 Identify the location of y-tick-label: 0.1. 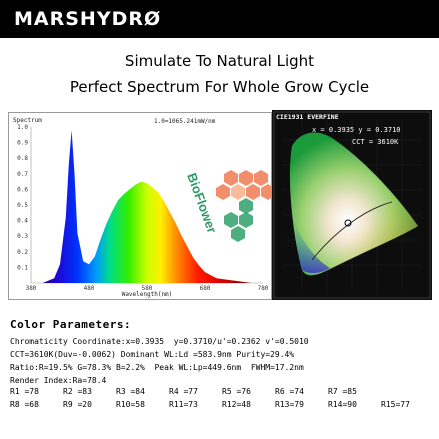
(22, 267).